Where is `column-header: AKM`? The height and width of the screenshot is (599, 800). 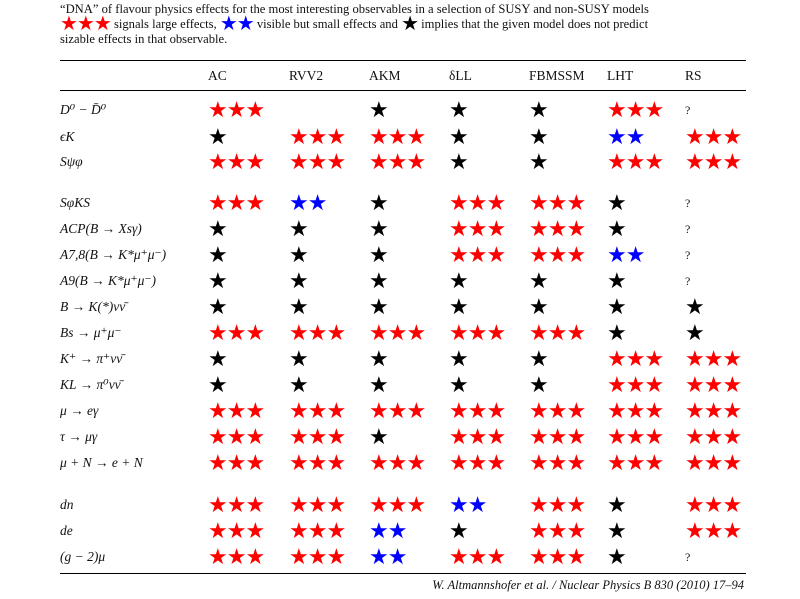
column-header: AKM is located at coordinates (385, 75).